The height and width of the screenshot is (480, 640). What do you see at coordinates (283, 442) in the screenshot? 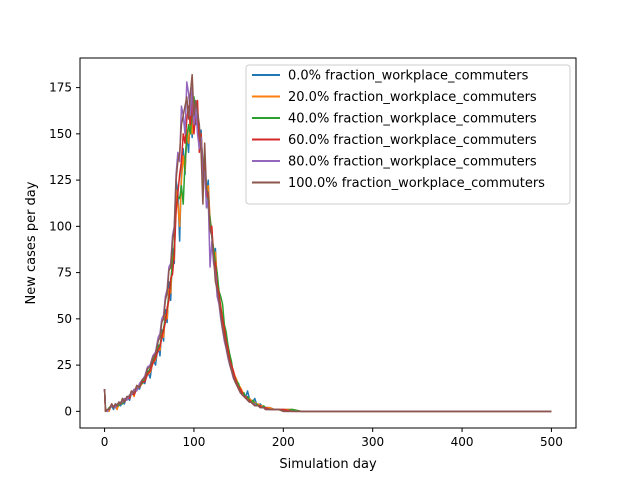
I see `x-tick-label: 200` at bounding box center [283, 442].